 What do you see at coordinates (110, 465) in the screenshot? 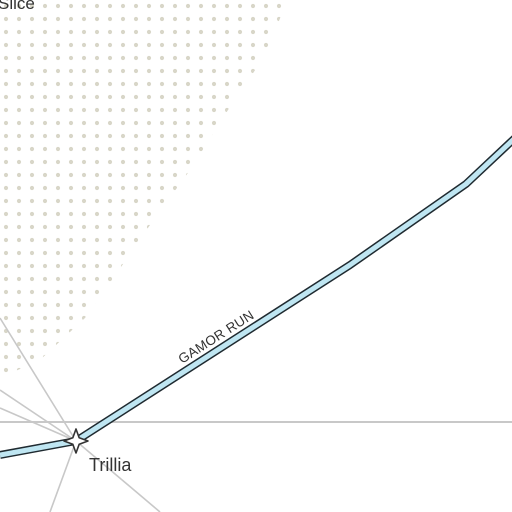
I see `place-label-trillia: Trillia` at bounding box center [110, 465].